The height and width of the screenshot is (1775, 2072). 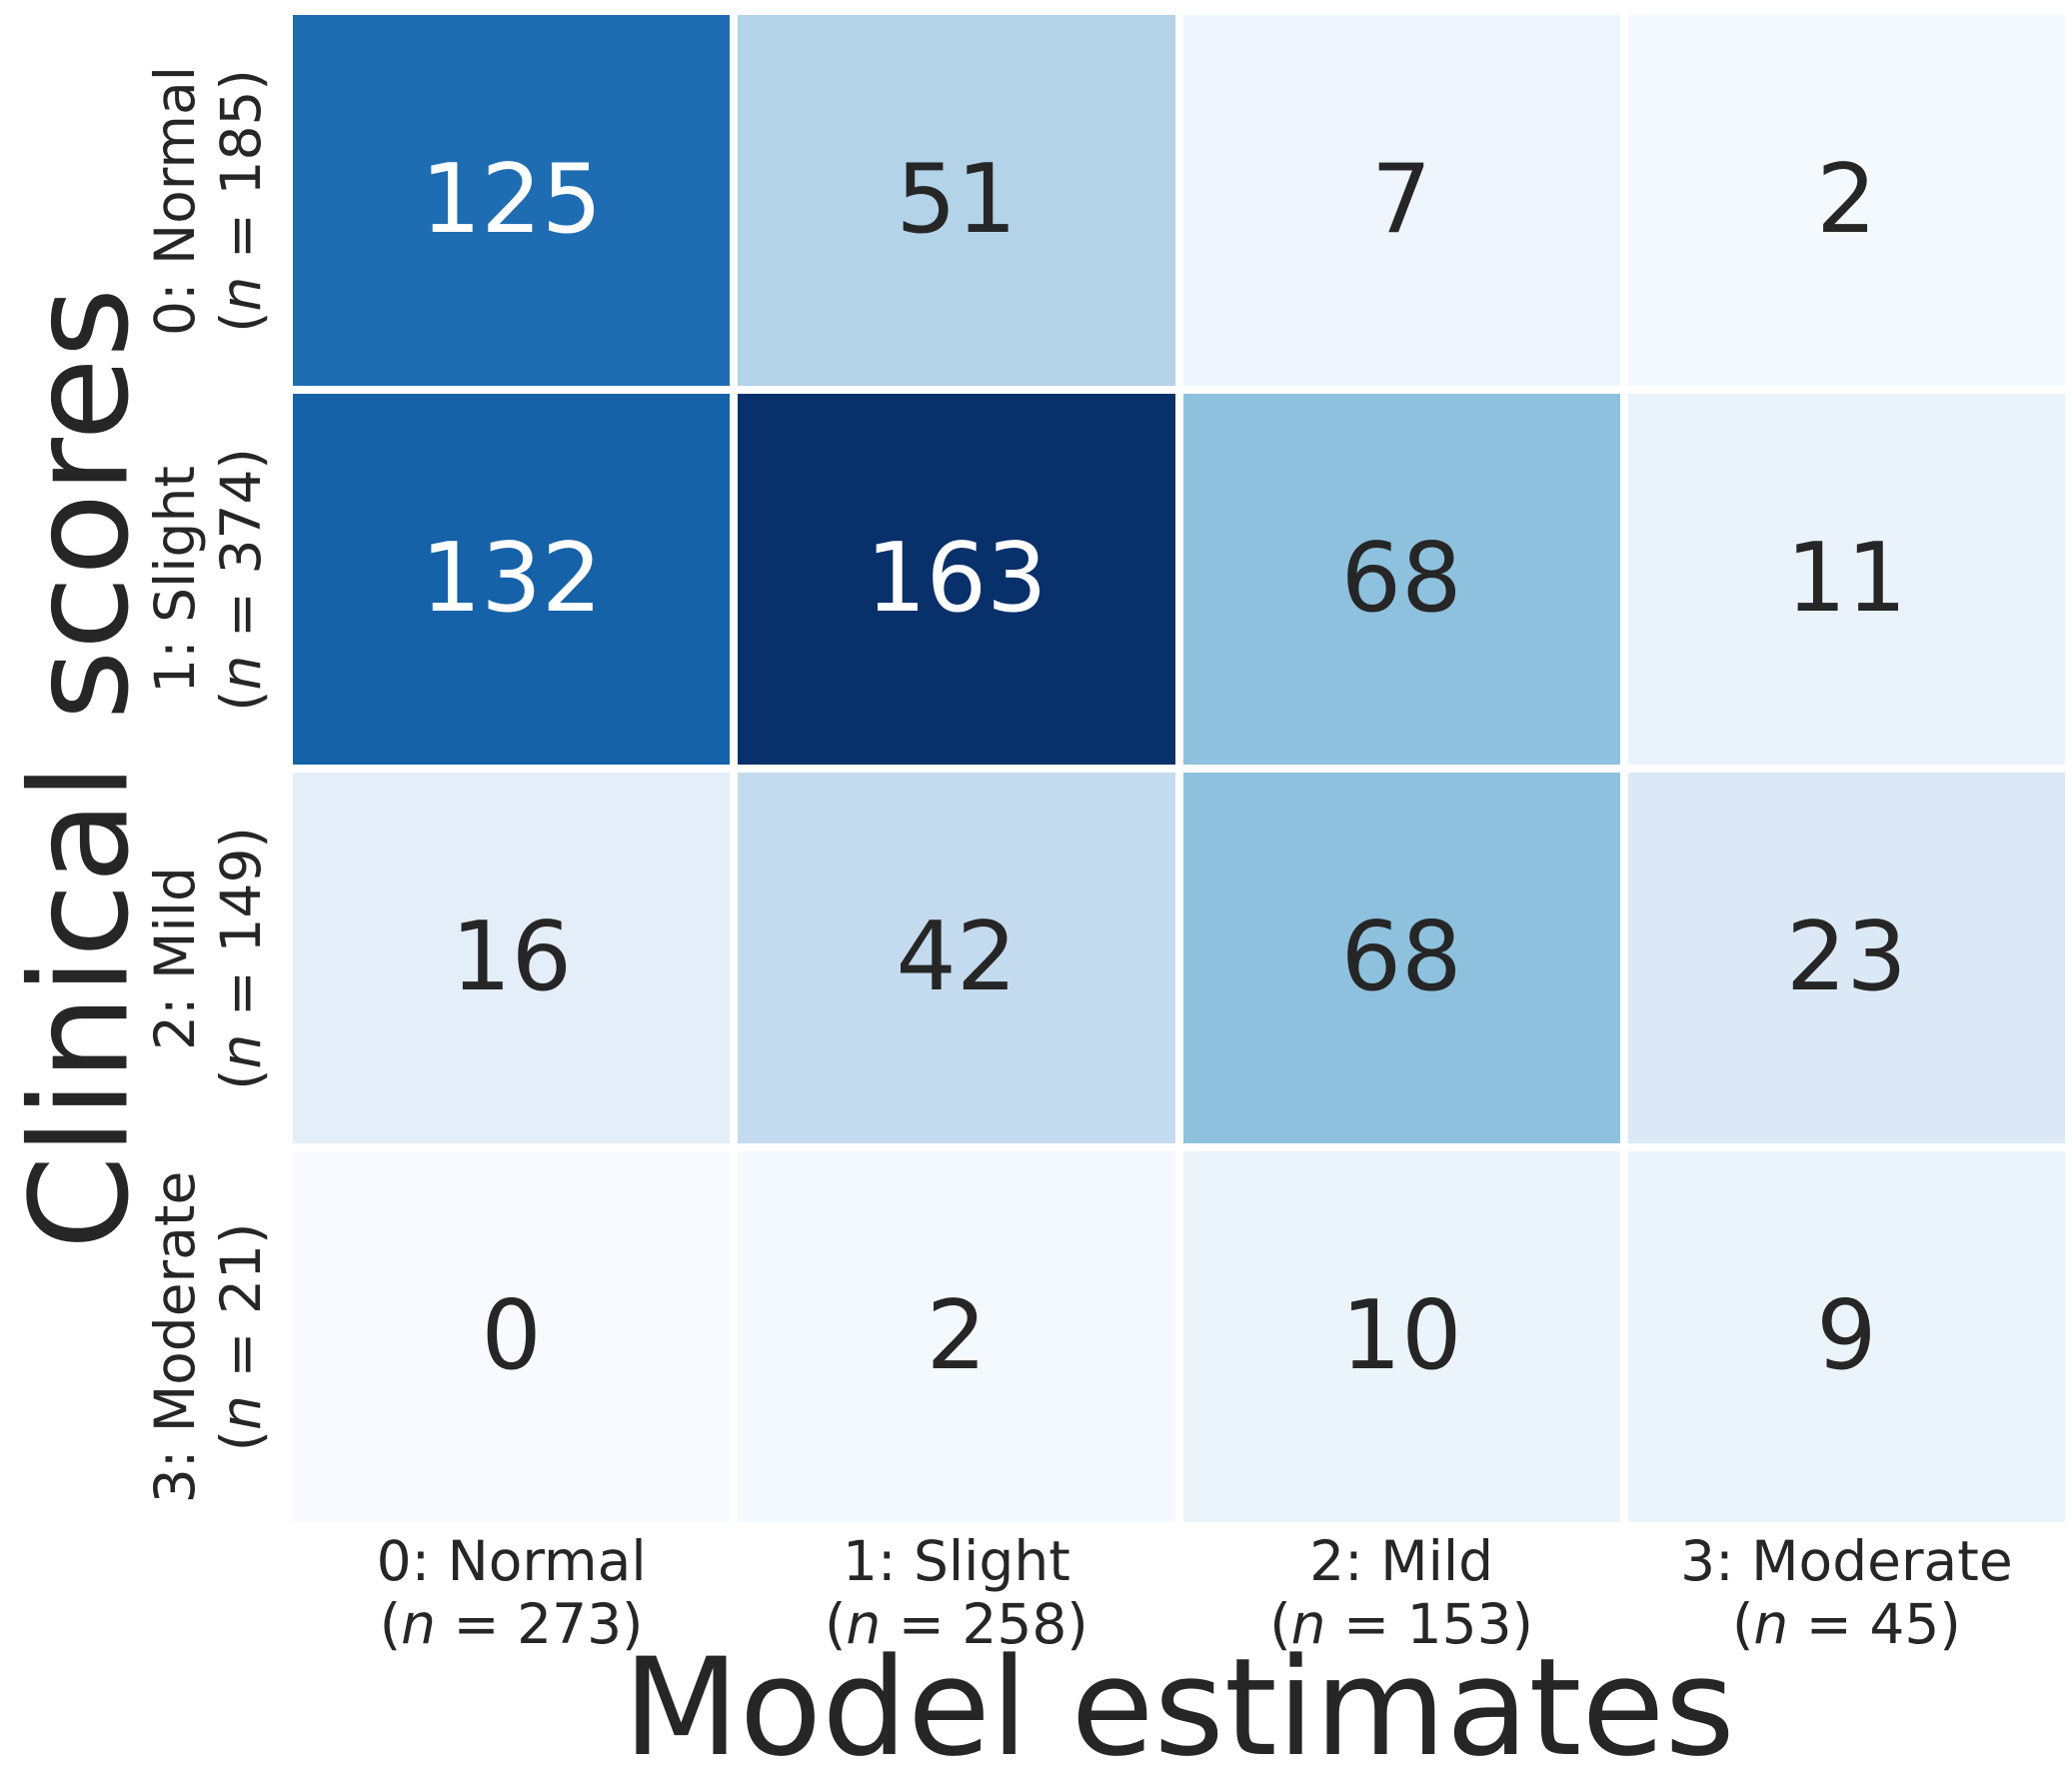 What do you see at coordinates (512, 958) in the screenshot?
I see `heatmap-cell-r2c0: 16` at bounding box center [512, 958].